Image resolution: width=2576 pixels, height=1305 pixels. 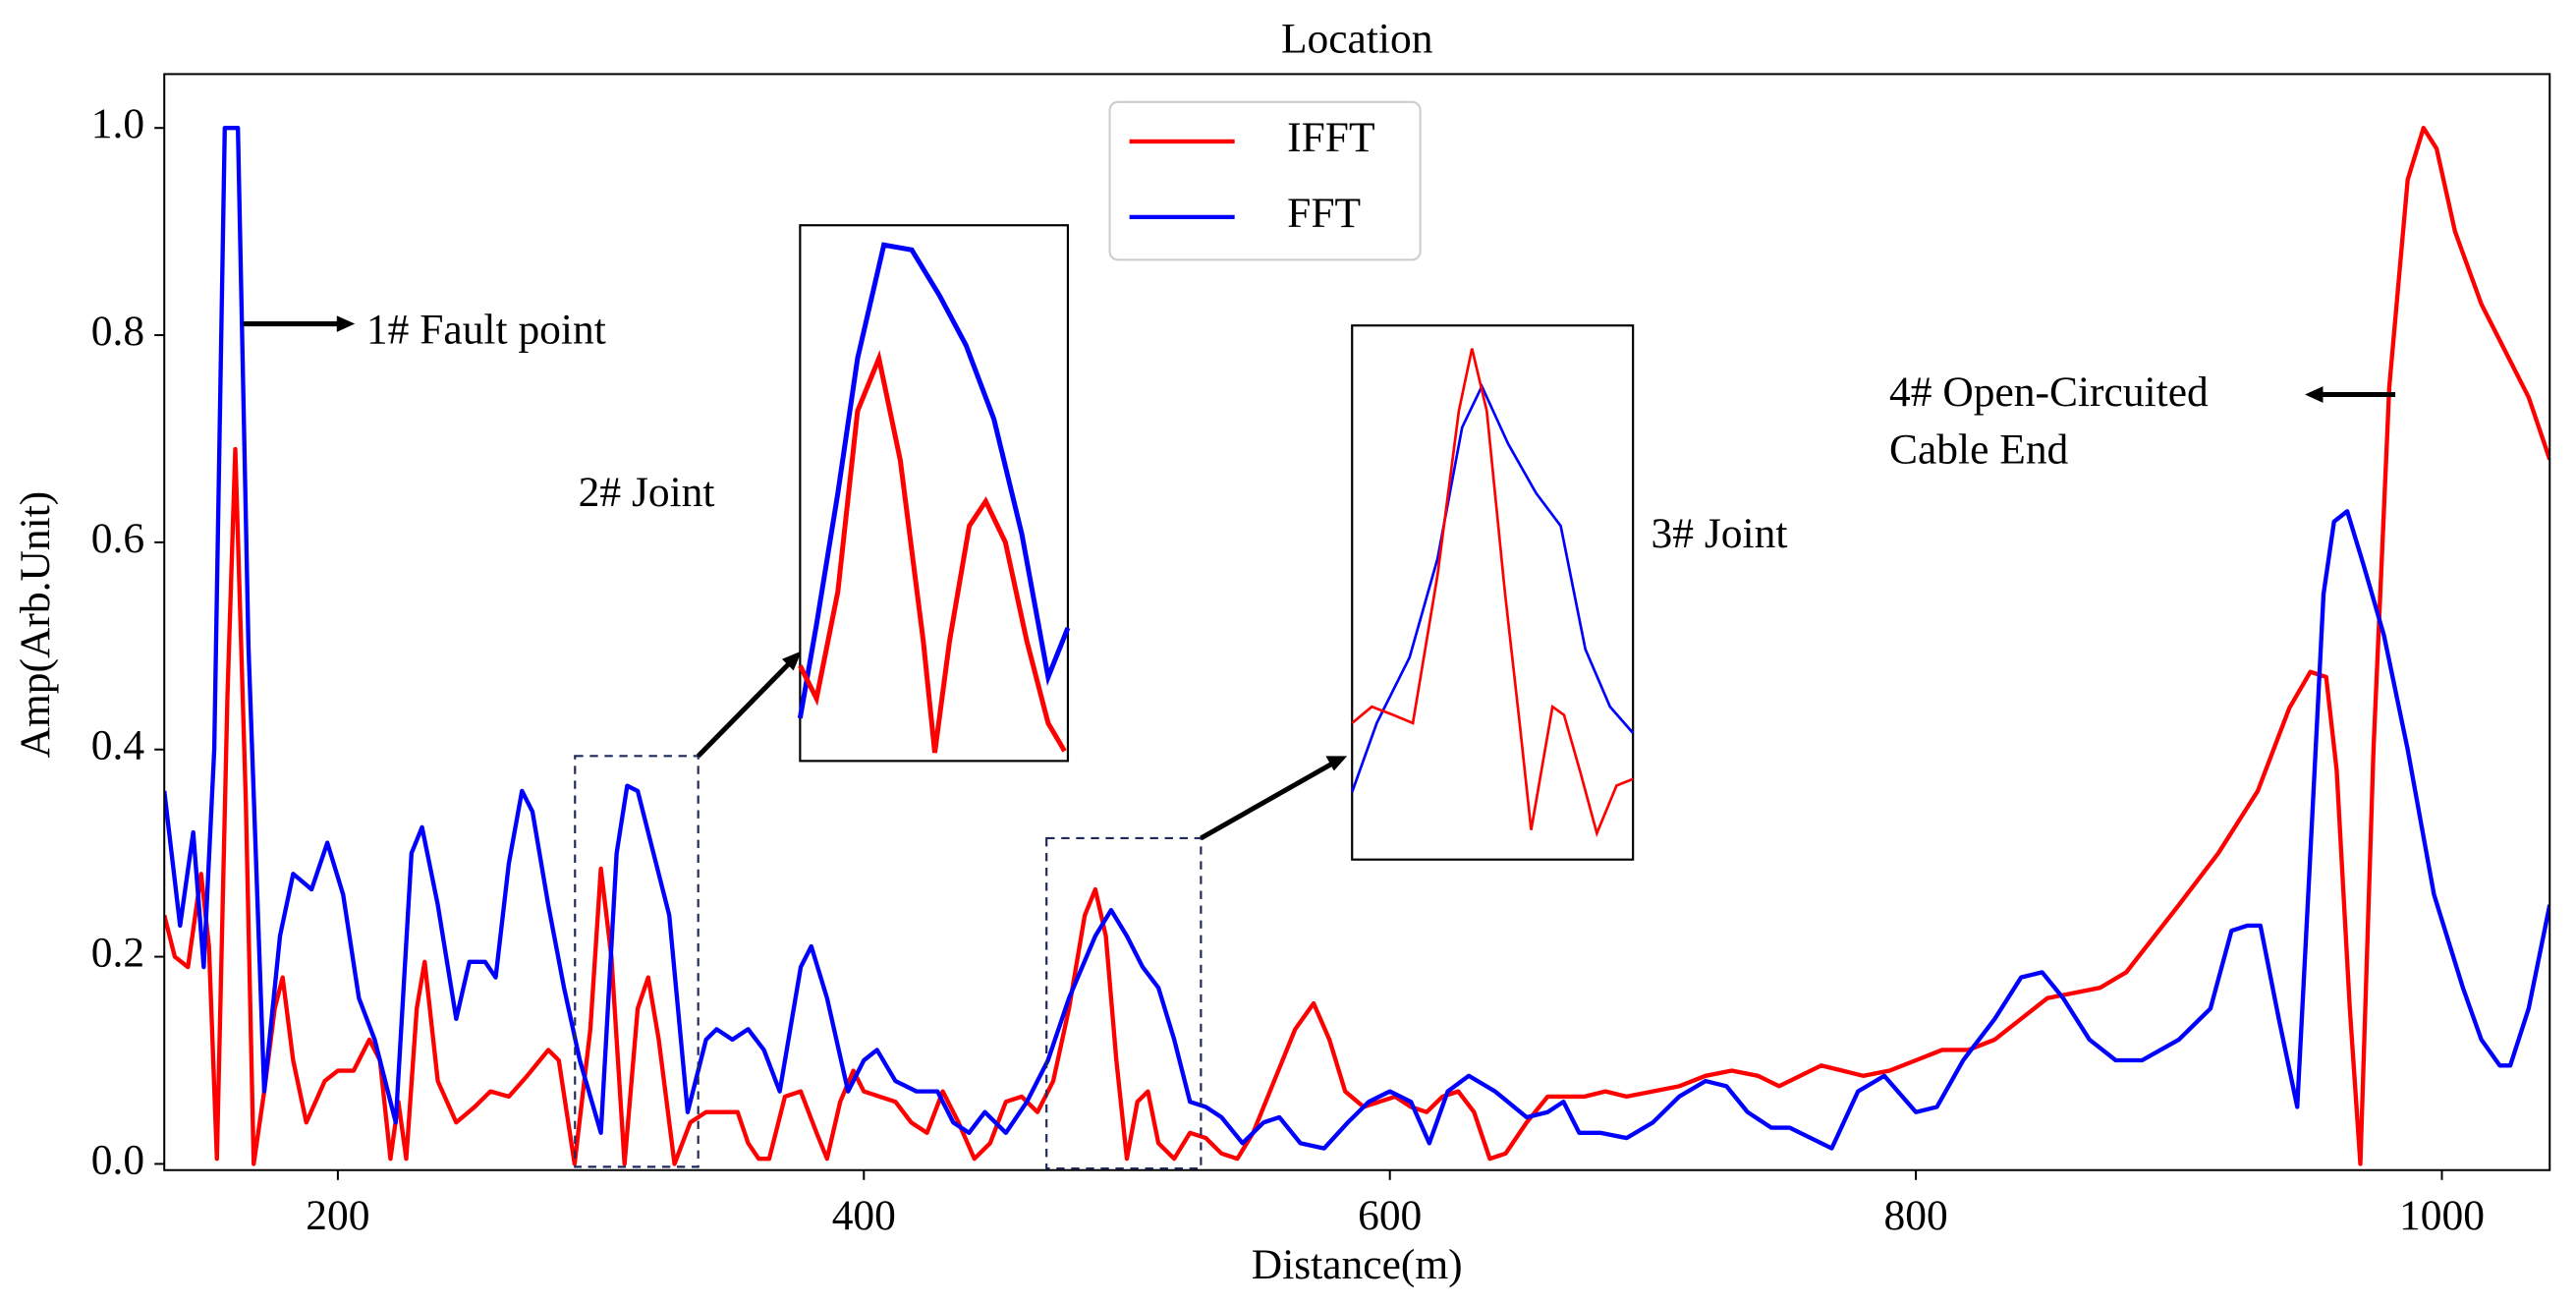 I want to click on x-tick-label: 200, so click(x=337, y=1215).